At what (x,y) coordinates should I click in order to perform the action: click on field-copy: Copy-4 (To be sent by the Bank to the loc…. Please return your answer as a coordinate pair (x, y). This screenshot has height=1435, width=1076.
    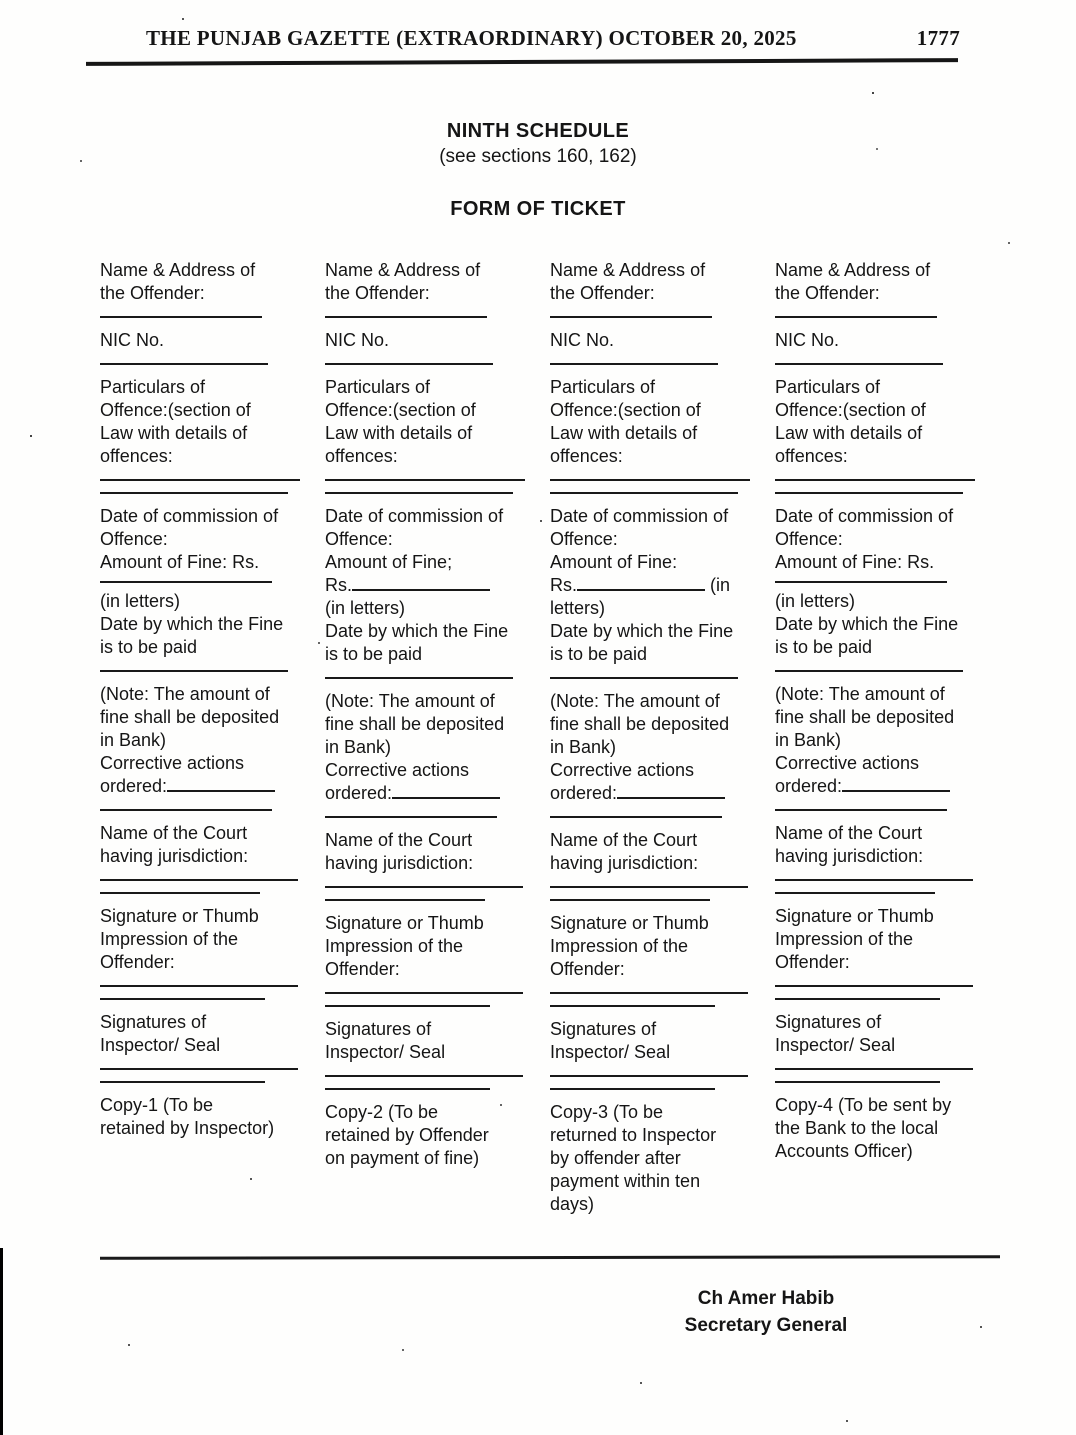
    Looking at the image, I should click on (863, 1128).